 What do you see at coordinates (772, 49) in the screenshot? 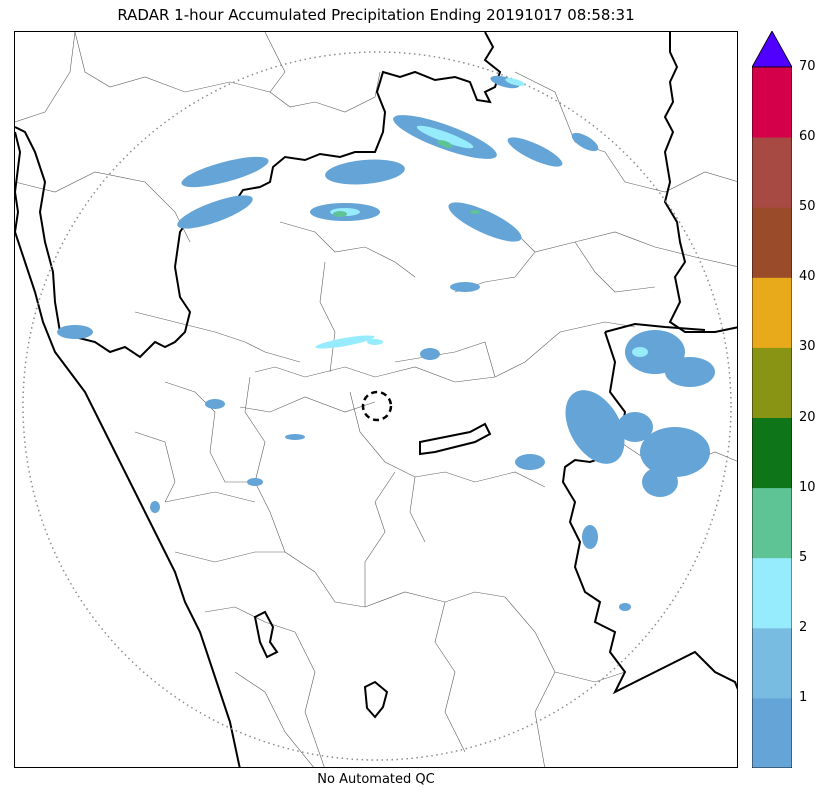
I see `colorbar-extend-arrow` at bounding box center [772, 49].